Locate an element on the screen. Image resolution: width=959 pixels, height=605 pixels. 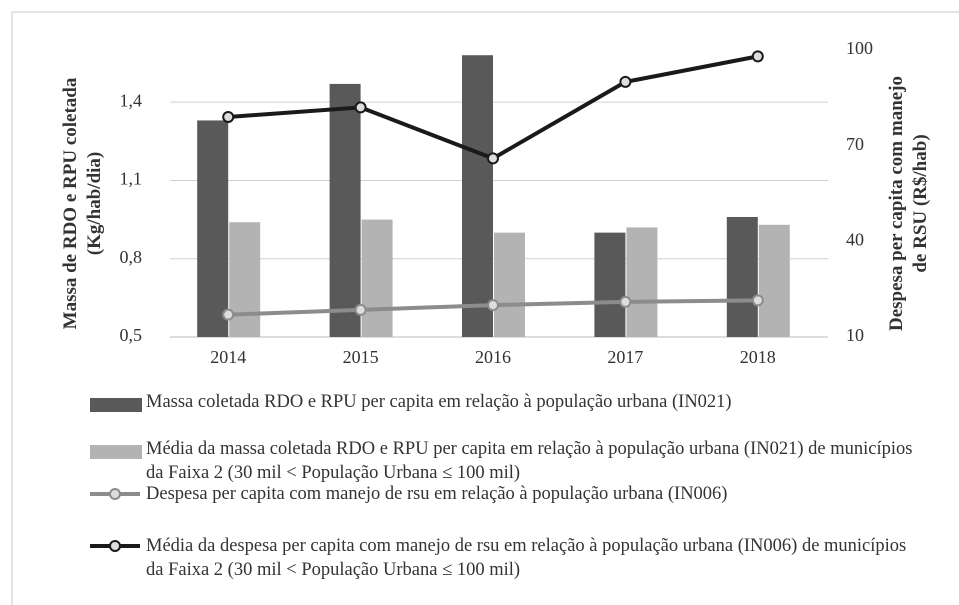
y-axis-title: Massa de RDO e RPU coletada (Kg/hab/dia) is located at coordinates (82, 203).